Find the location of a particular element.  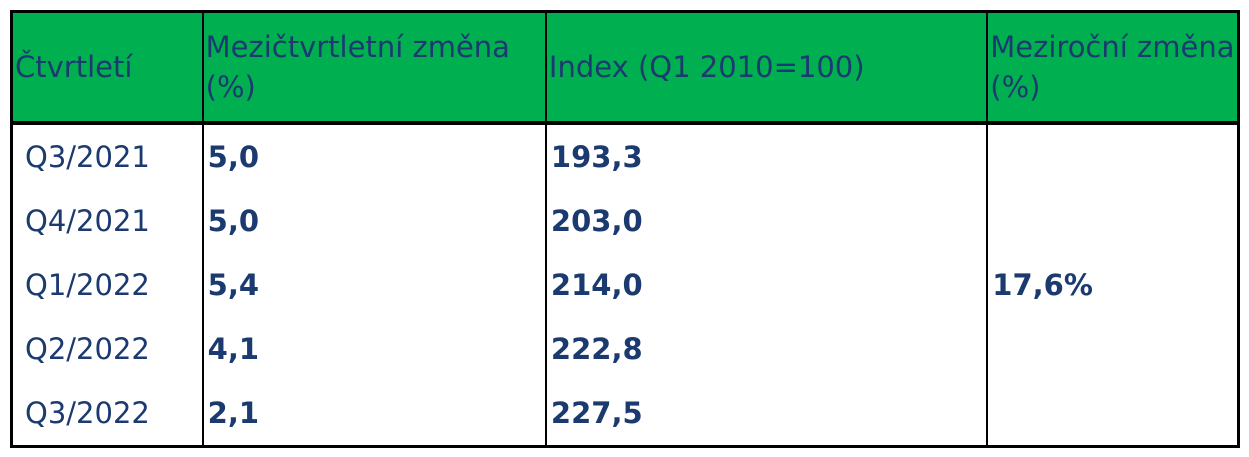

value-cell: 4,1 is located at coordinates (373, 349).